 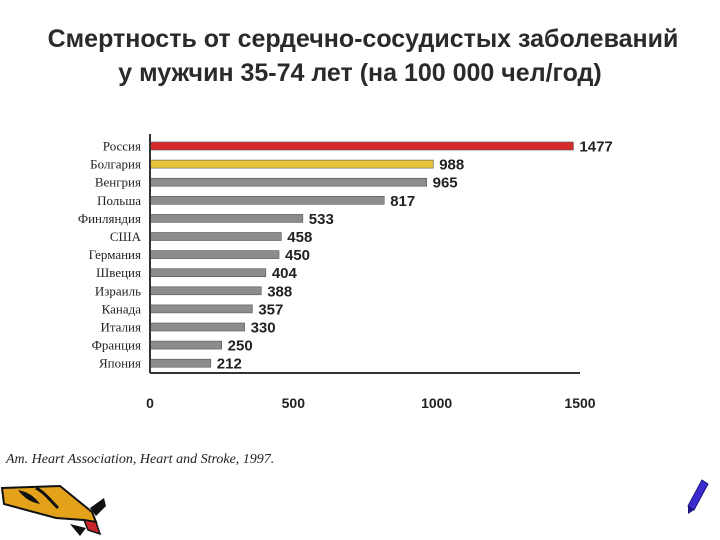 What do you see at coordinates (118, 290) in the screenshot?
I see `category-label: Израиль` at bounding box center [118, 290].